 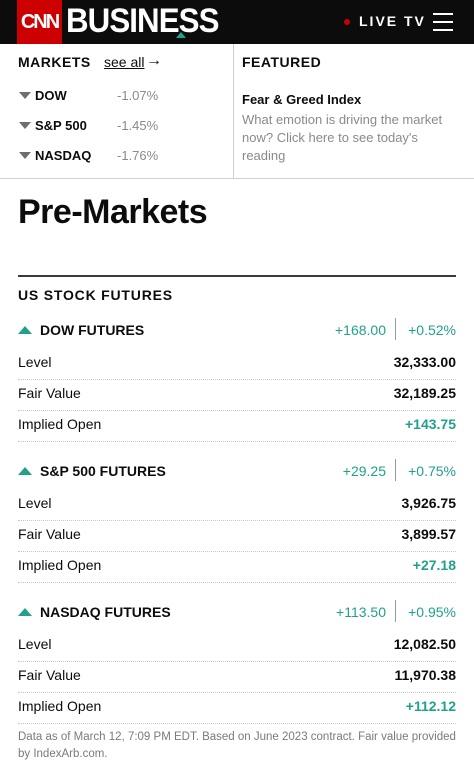 What do you see at coordinates (424, 362) in the screenshot?
I see `row-value: 32,333.00` at bounding box center [424, 362].